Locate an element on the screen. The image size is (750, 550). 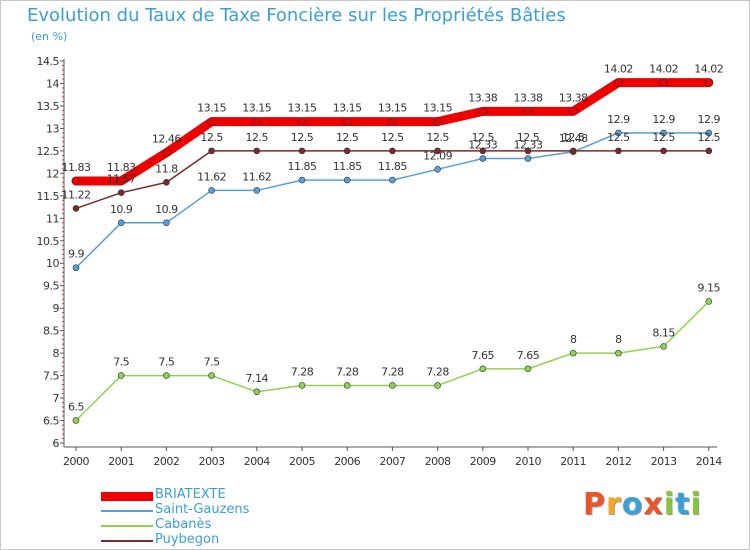
data-label-caban-s: 9.15 is located at coordinates (709, 287).